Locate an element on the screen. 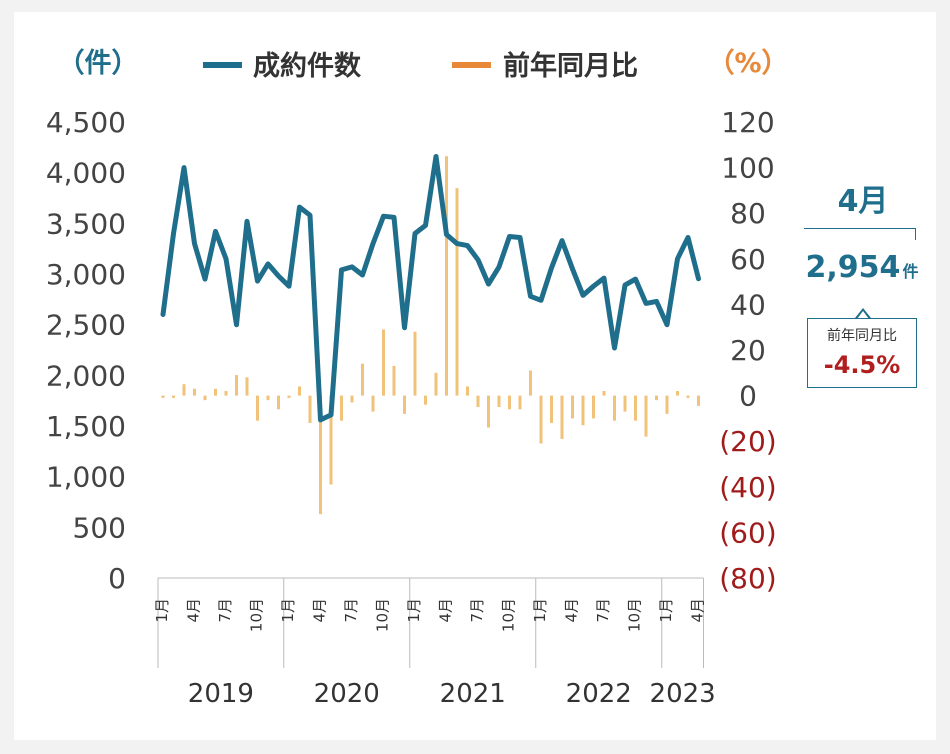 The width and height of the screenshot is (950, 754). right-tick-label: 0 is located at coordinates (748, 396).